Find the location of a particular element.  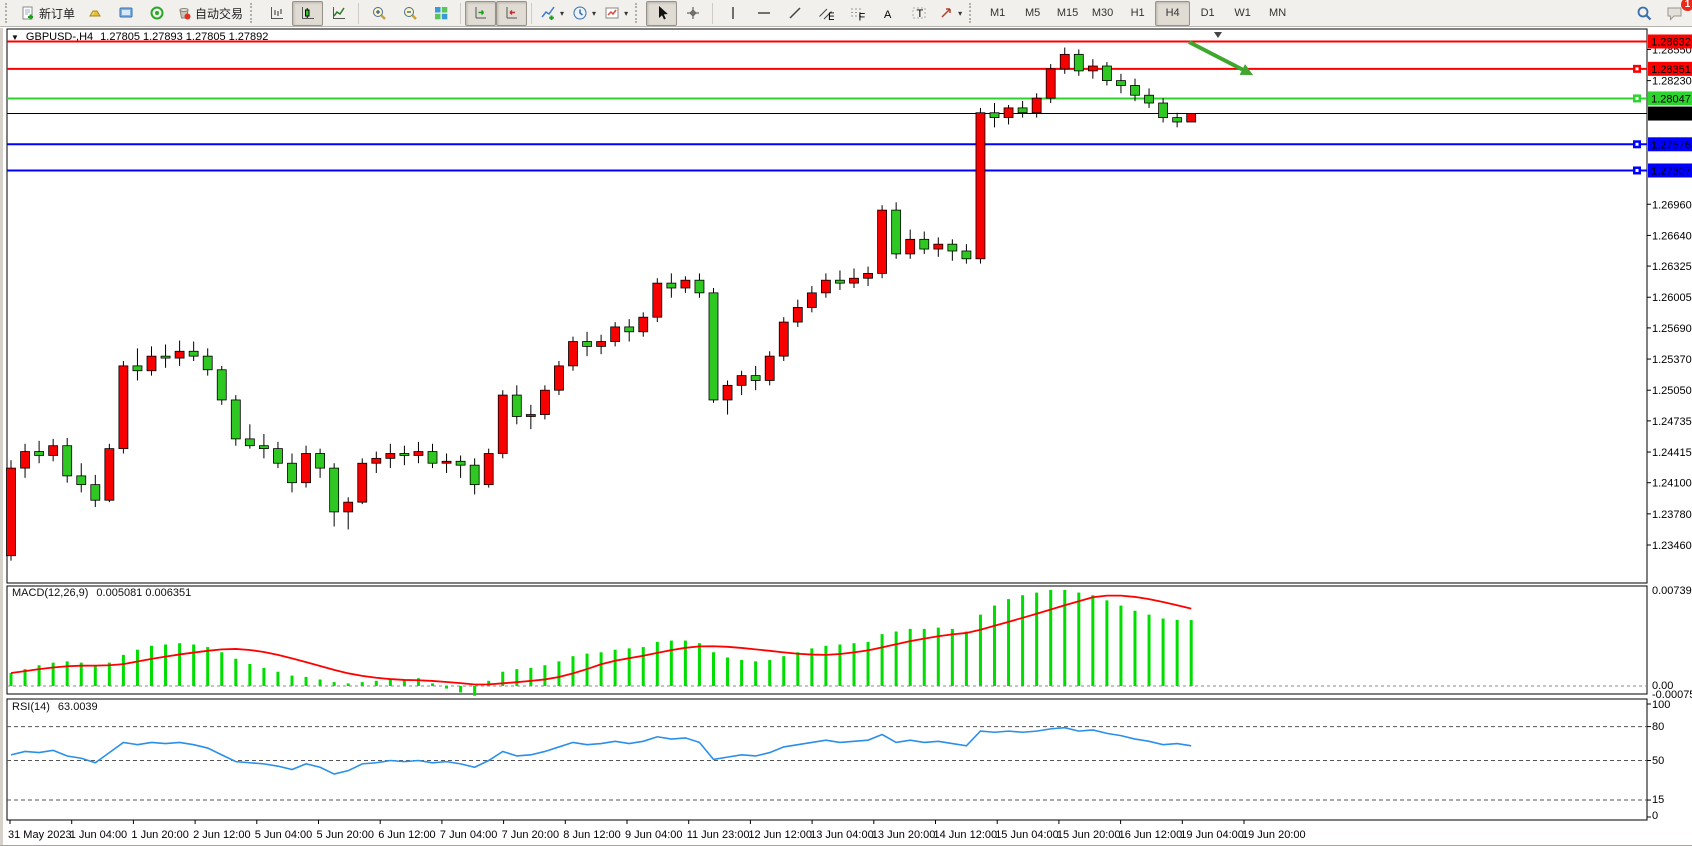

gold-button is located at coordinates (94, 13).